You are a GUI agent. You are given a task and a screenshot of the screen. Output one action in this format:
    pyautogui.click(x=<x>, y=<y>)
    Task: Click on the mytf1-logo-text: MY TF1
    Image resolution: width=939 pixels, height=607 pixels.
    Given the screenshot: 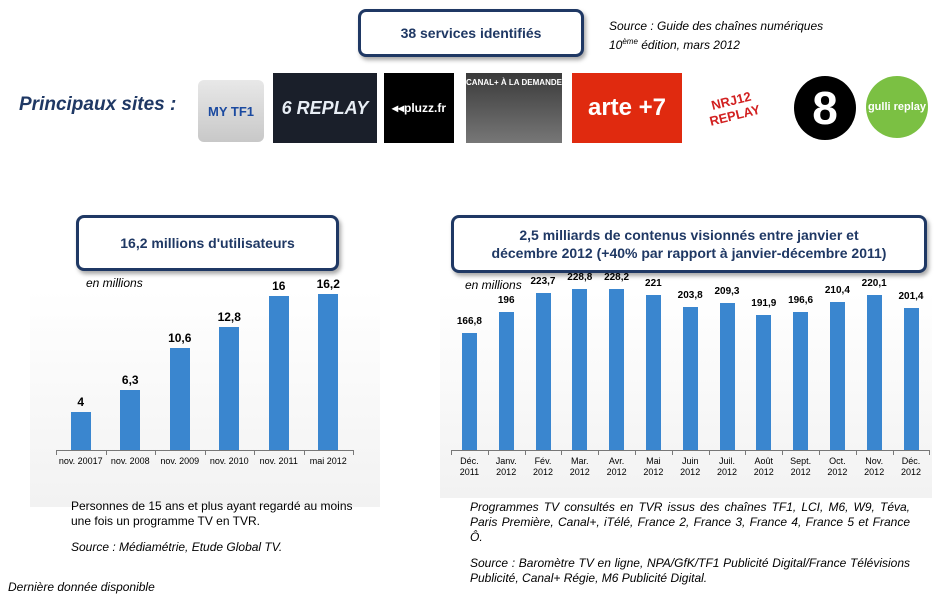 What is the action you would take?
    pyautogui.click(x=231, y=111)
    